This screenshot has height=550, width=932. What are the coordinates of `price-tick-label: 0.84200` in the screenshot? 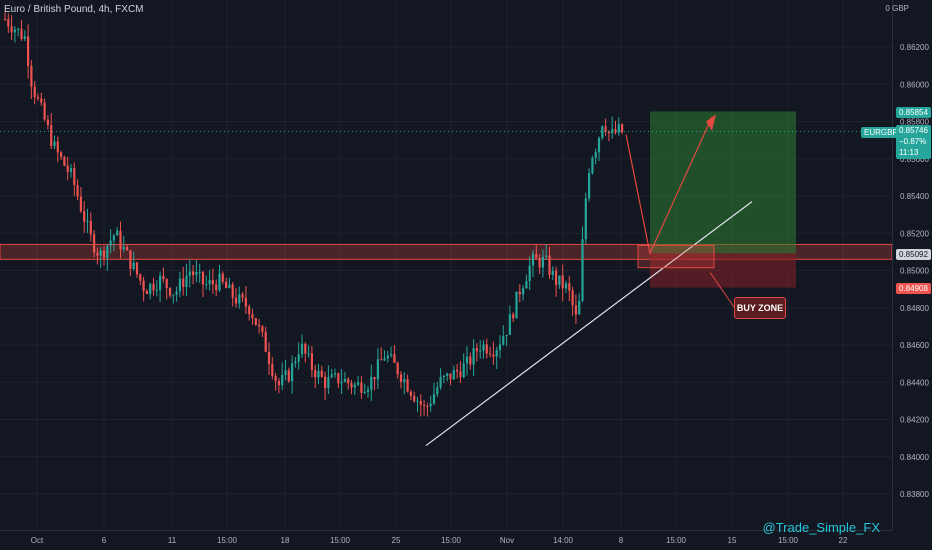 It's located at (914, 420).